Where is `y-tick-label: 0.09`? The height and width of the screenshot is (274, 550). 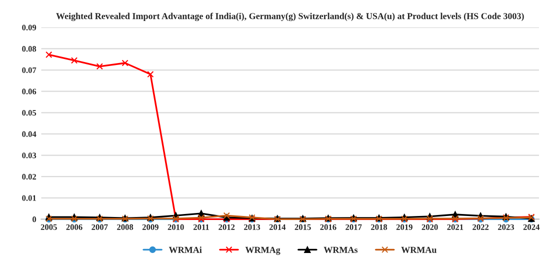 y-tick-label: 0.09 is located at coordinates (29, 27).